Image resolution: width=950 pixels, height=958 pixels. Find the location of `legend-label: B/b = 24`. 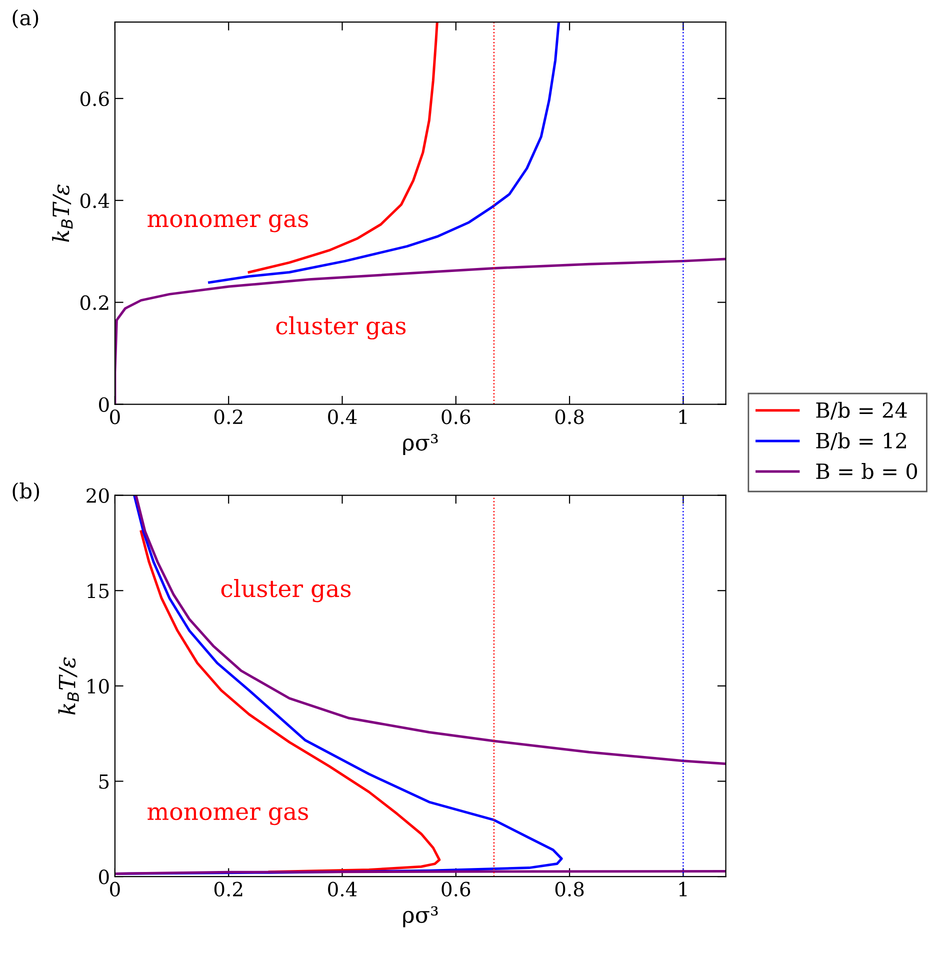

legend-label: B/b = 24 is located at coordinates (861, 411).